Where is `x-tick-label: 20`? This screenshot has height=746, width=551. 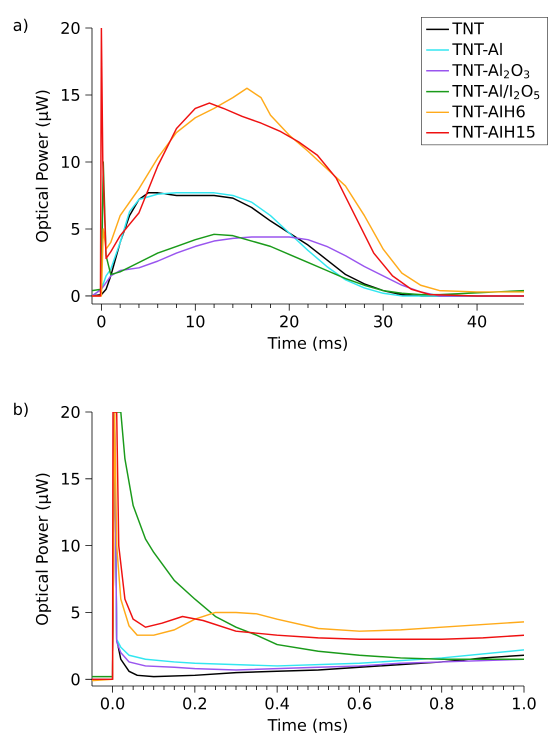 x-tick-label: 20 is located at coordinates (289, 321).